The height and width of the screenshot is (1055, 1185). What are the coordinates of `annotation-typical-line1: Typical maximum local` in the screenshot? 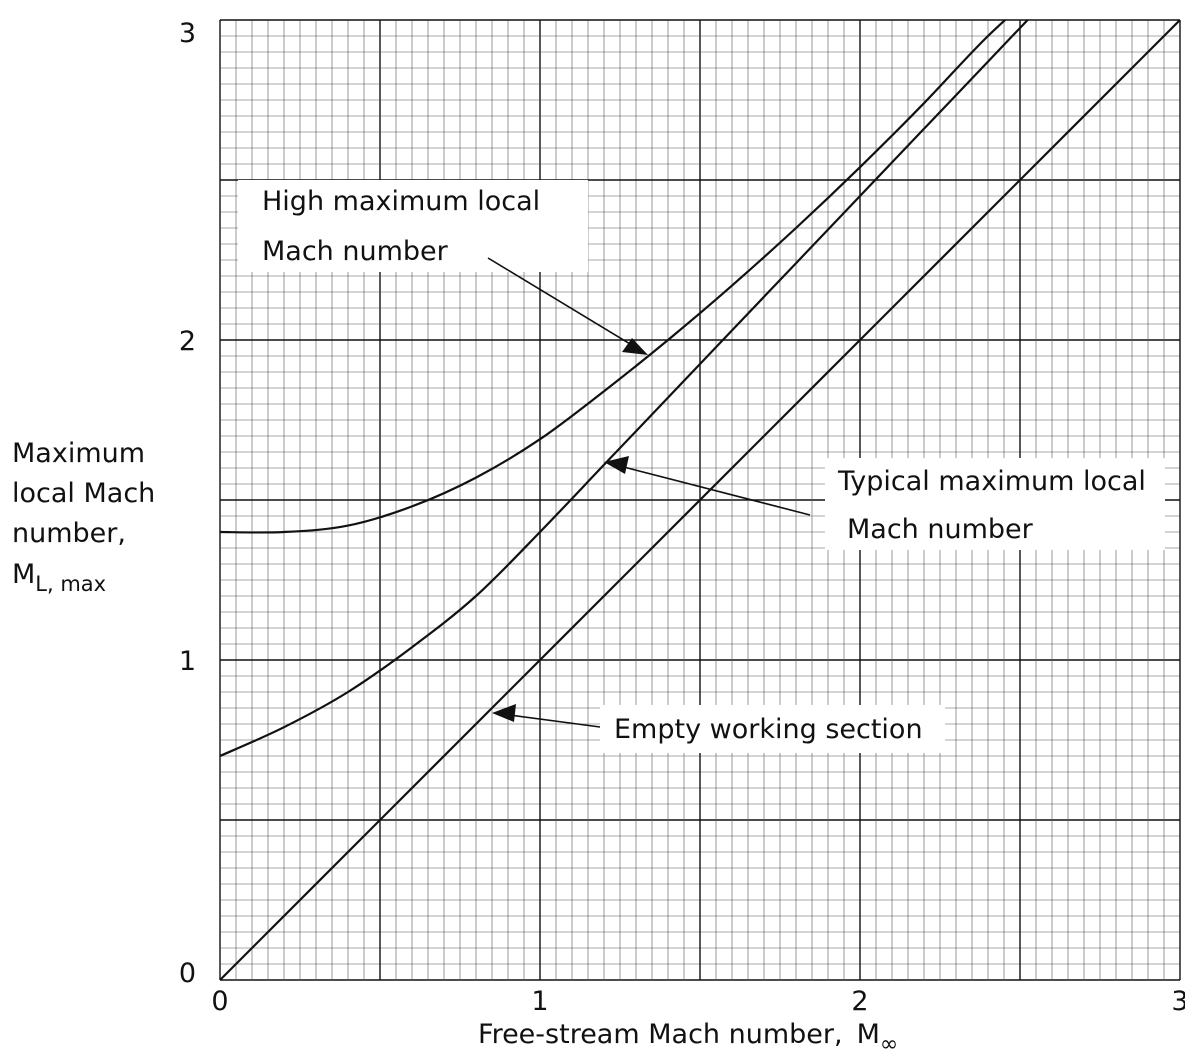 It's located at (991, 481).